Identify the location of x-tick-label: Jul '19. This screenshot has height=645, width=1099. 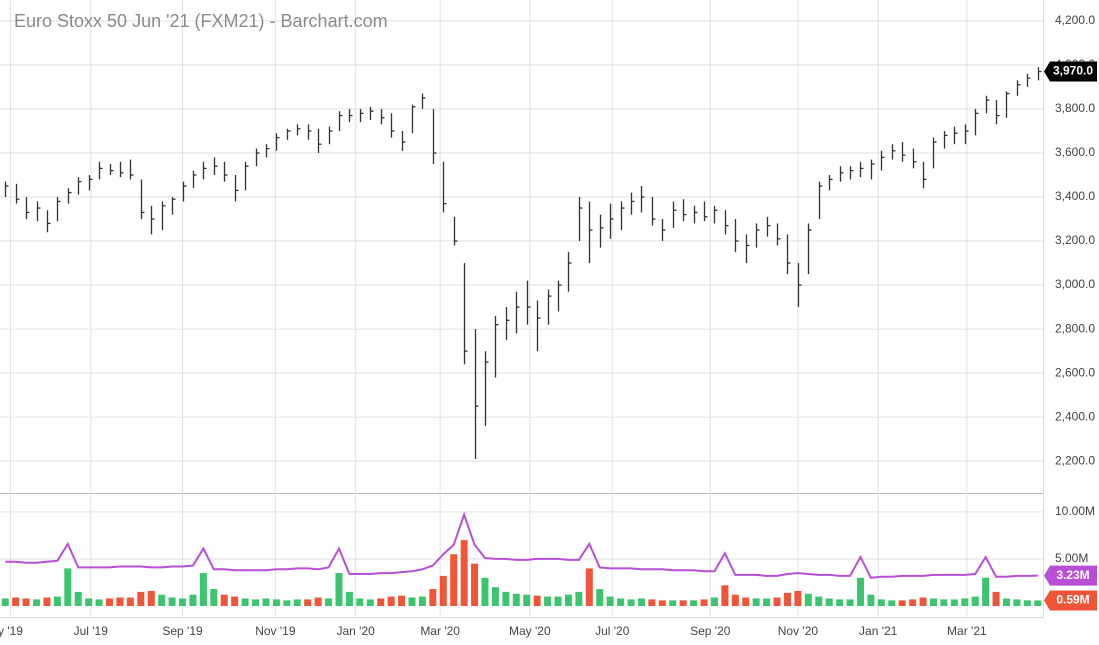
(91, 631).